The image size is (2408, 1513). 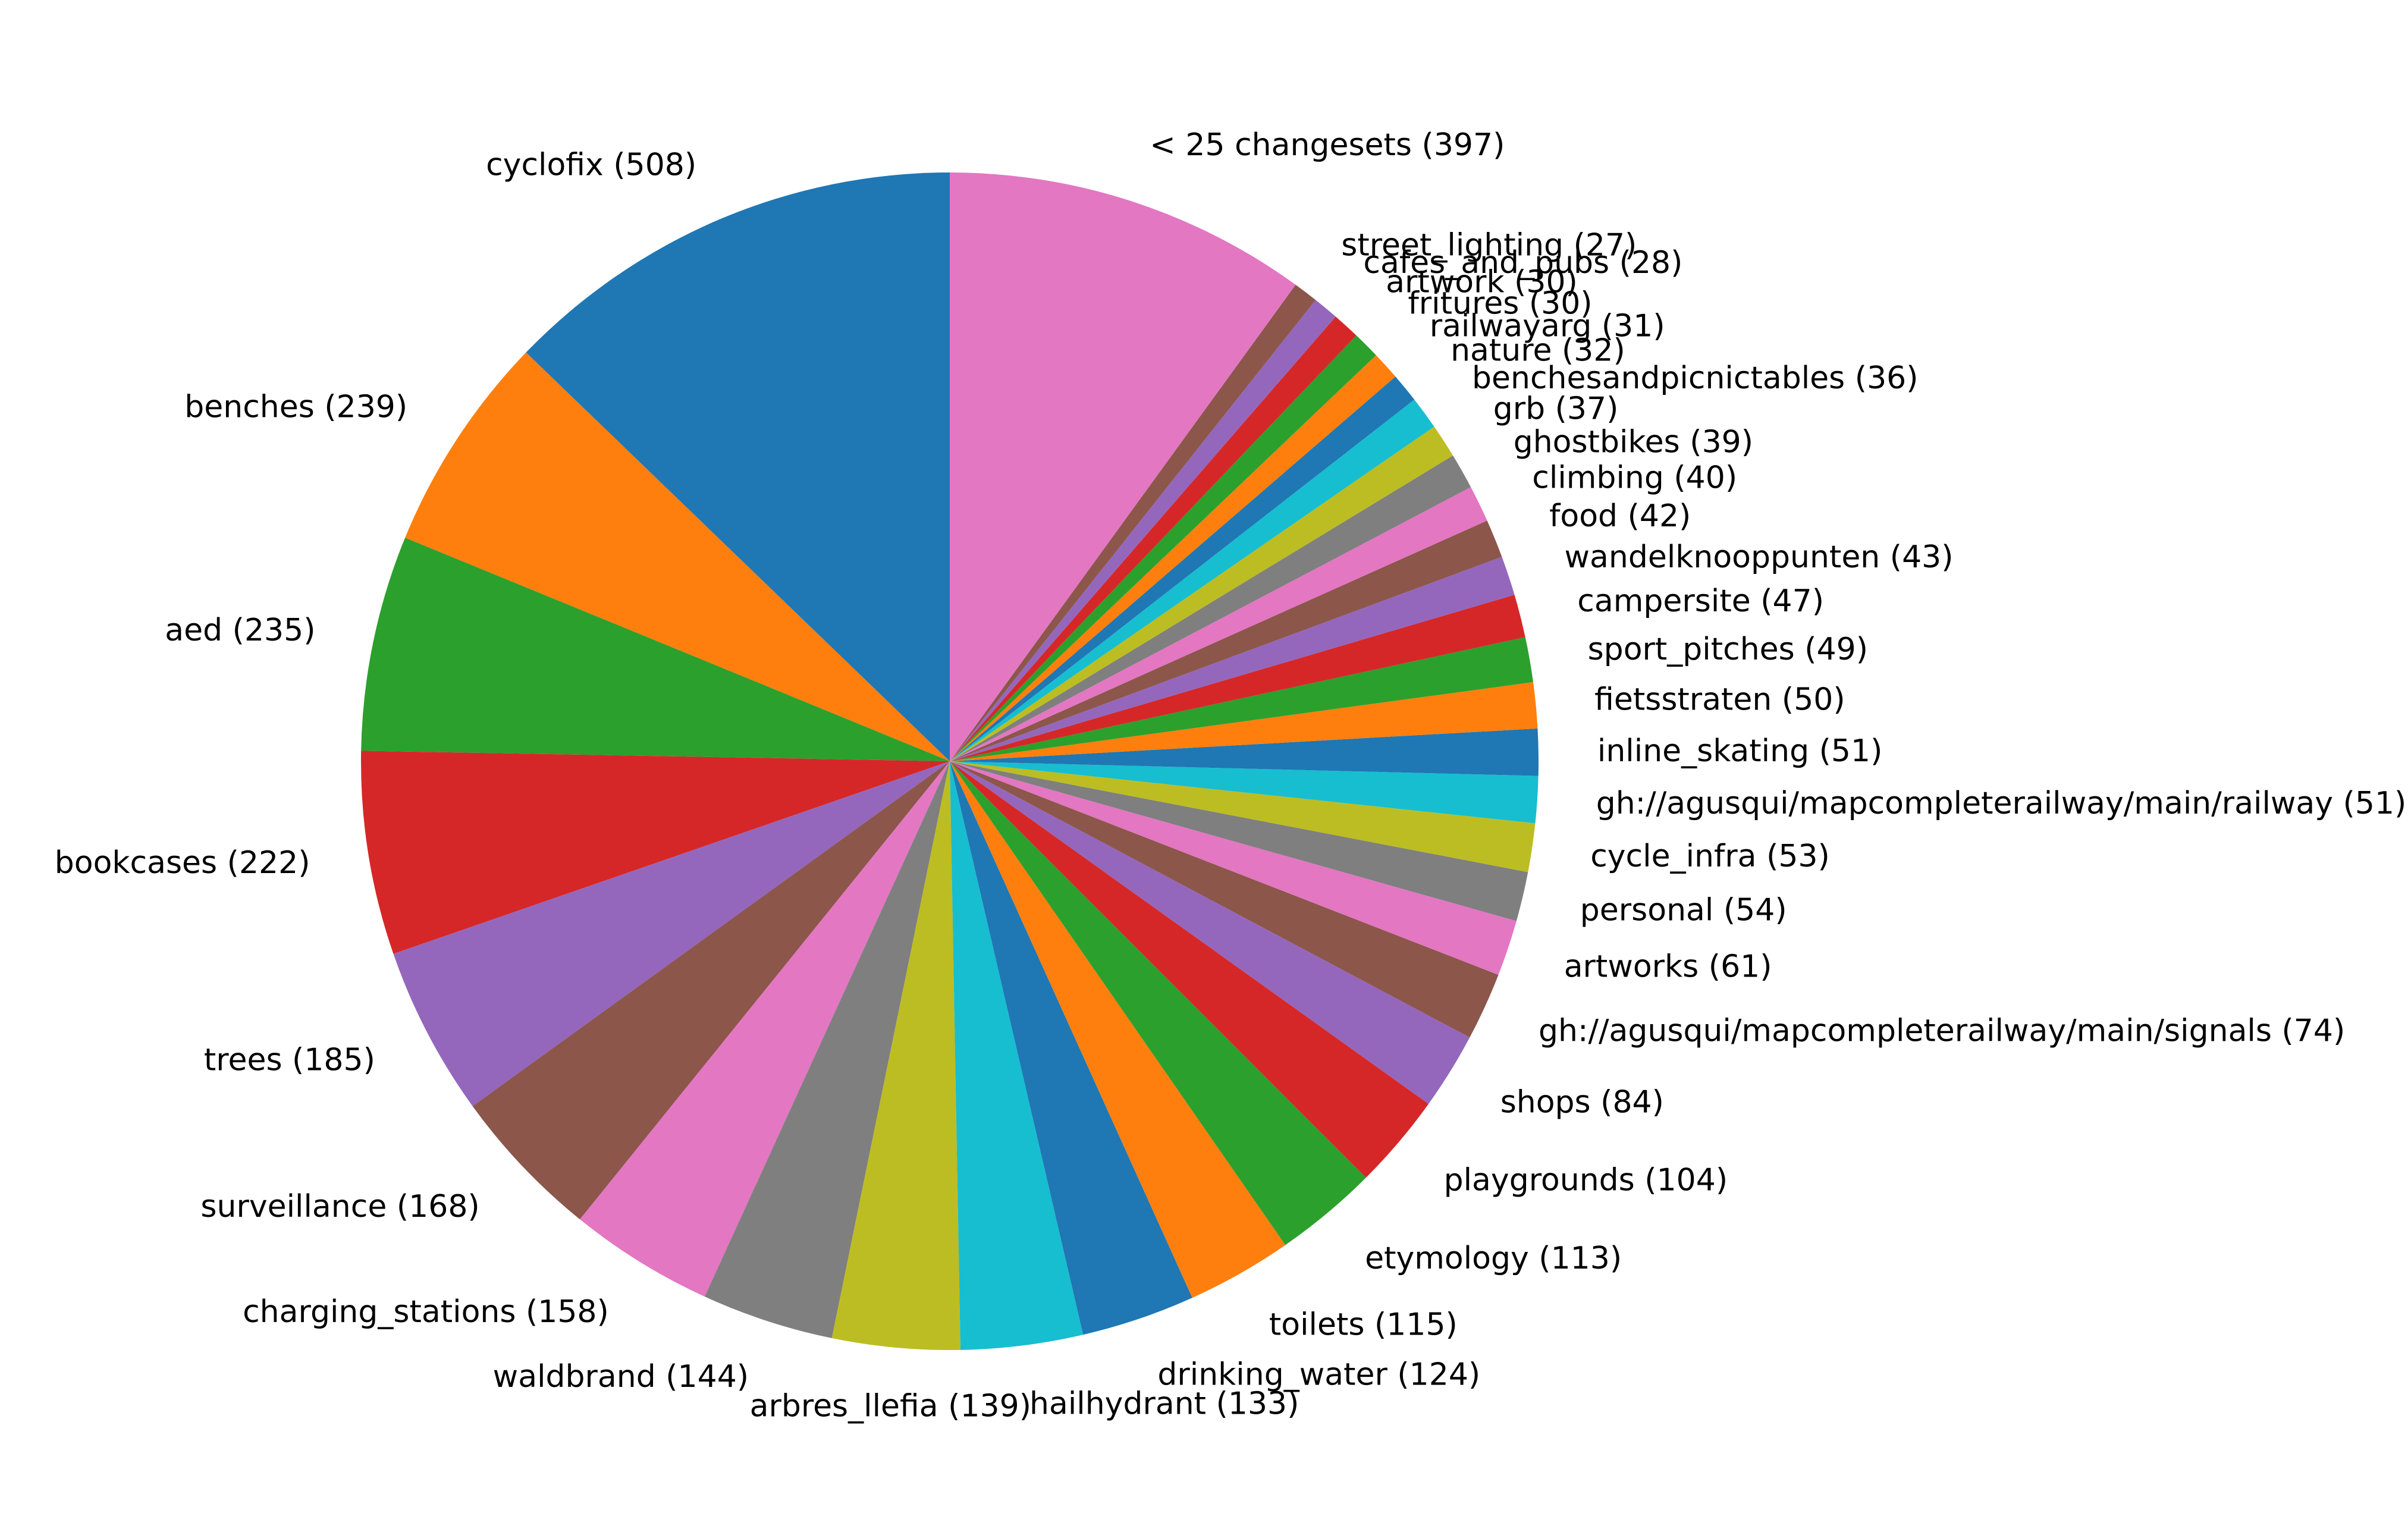 I want to click on pie-label-fritures: fritures (30), so click(x=1500, y=303).